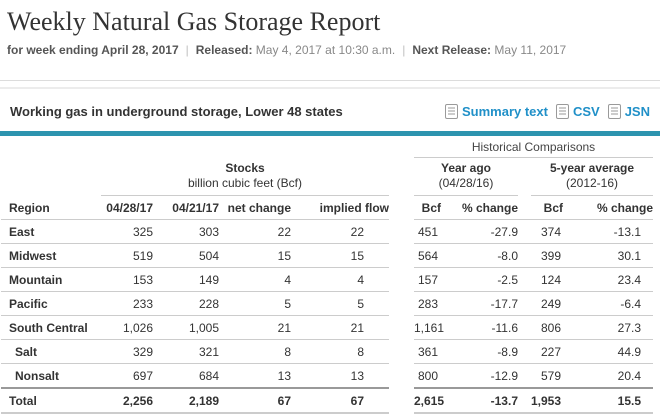 The height and width of the screenshot is (419, 660). Describe the element at coordinates (547, 207) in the screenshot. I see `column-header-five-year-bcf: Bcf` at that location.